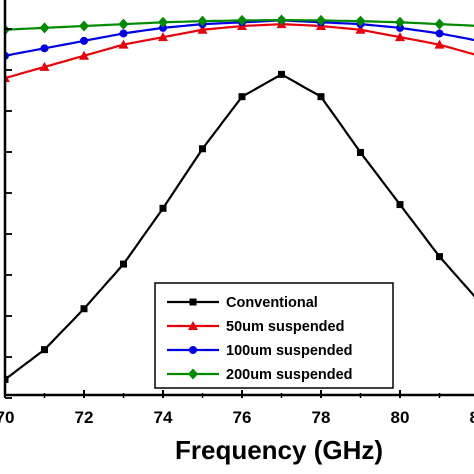 The height and width of the screenshot is (474, 474). I want to click on x-tick-label: 70, so click(7, 417).